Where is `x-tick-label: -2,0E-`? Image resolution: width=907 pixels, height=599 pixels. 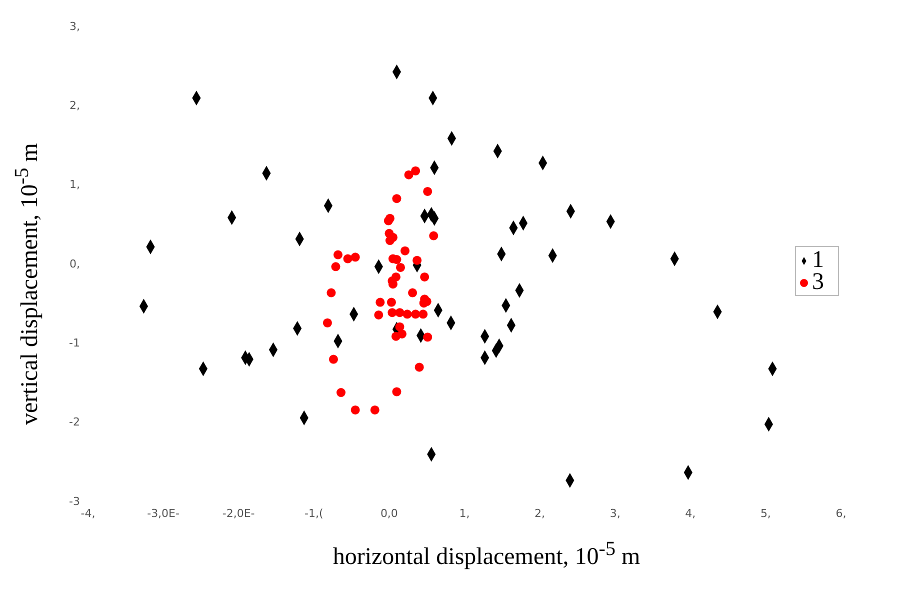 x-tick-label: -2,0E- is located at coordinates (238, 513).